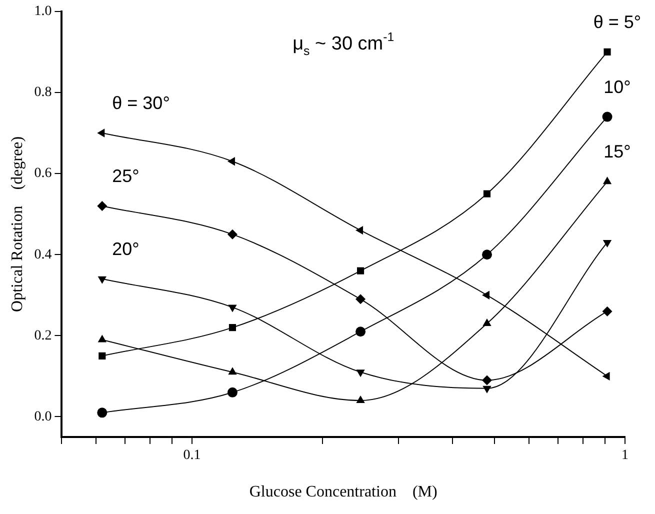 This screenshot has height=514, width=655. Describe the element at coordinates (192, 456) in the screenshot. I see `x-tick-label: 0.1` at that location.